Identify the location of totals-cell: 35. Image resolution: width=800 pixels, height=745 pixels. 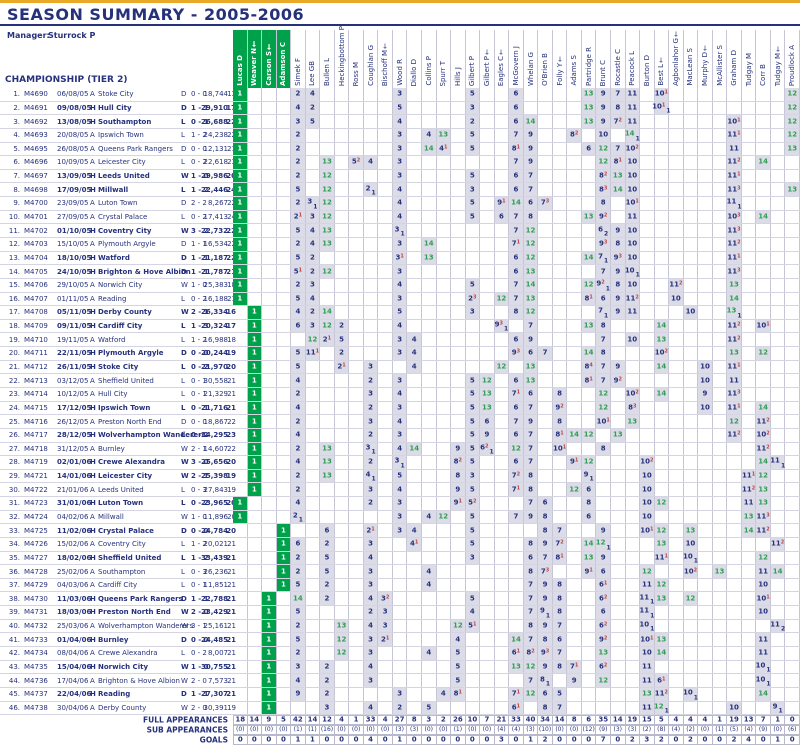
(603, 720).